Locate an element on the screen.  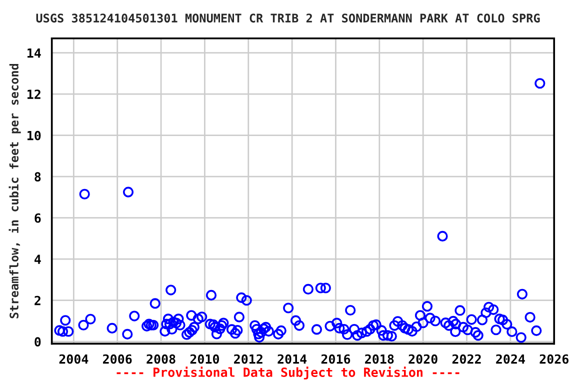
chart-title: USGS 385124104501301 MONUMENT CR TRIB 2 AT SONDERMANN PARK AT COLO SPRG is located at coordinates (288, 18).